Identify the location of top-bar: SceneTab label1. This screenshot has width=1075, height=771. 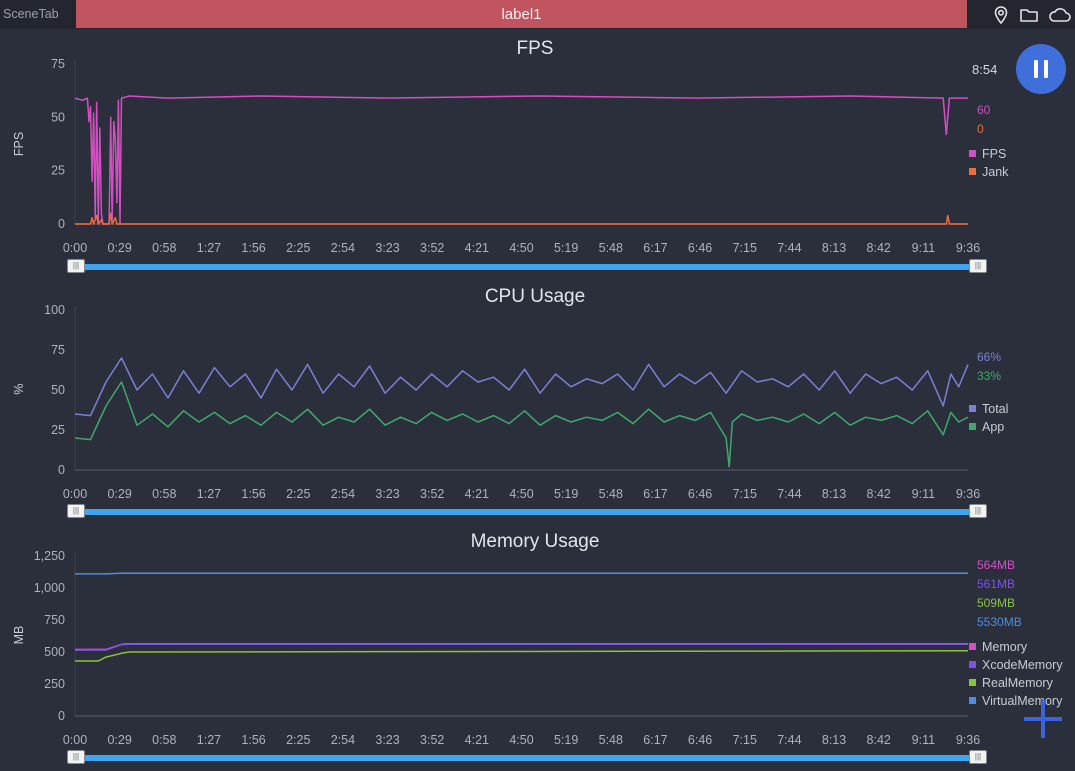
(537, 14).